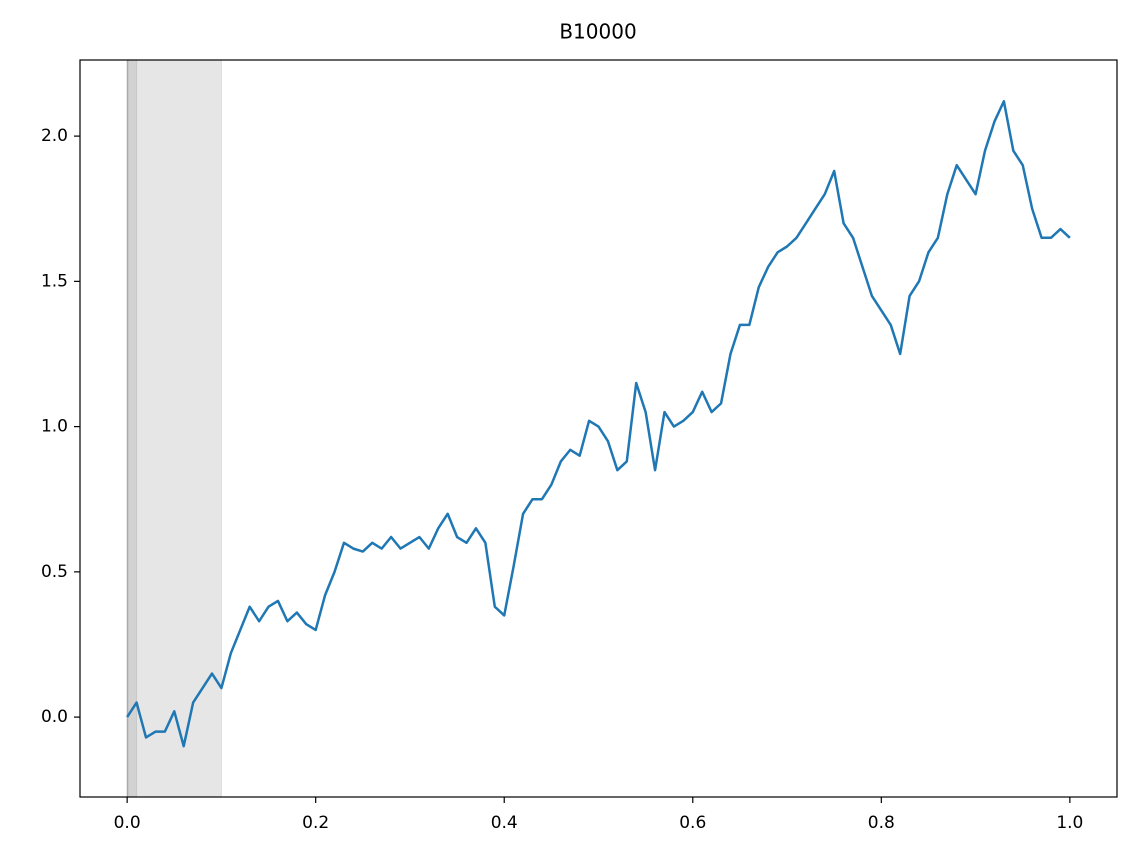 The width and height of the screenshot is (1141, 862). Describe the element at coordinates (881, 823) in the screenshot. I see `x-tick-label: 0.8` at that location.